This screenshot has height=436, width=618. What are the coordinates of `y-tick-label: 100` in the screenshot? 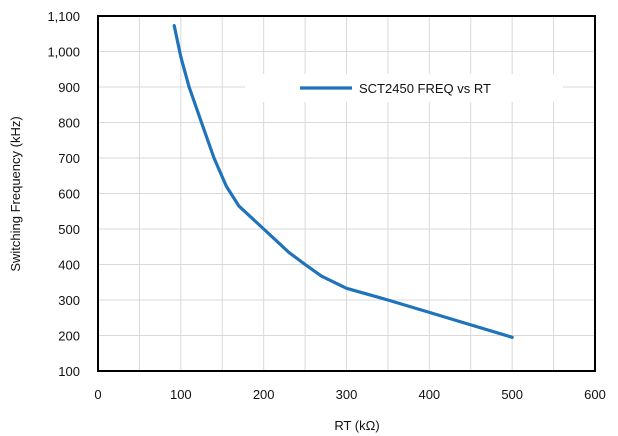 It's located at (69, 371).